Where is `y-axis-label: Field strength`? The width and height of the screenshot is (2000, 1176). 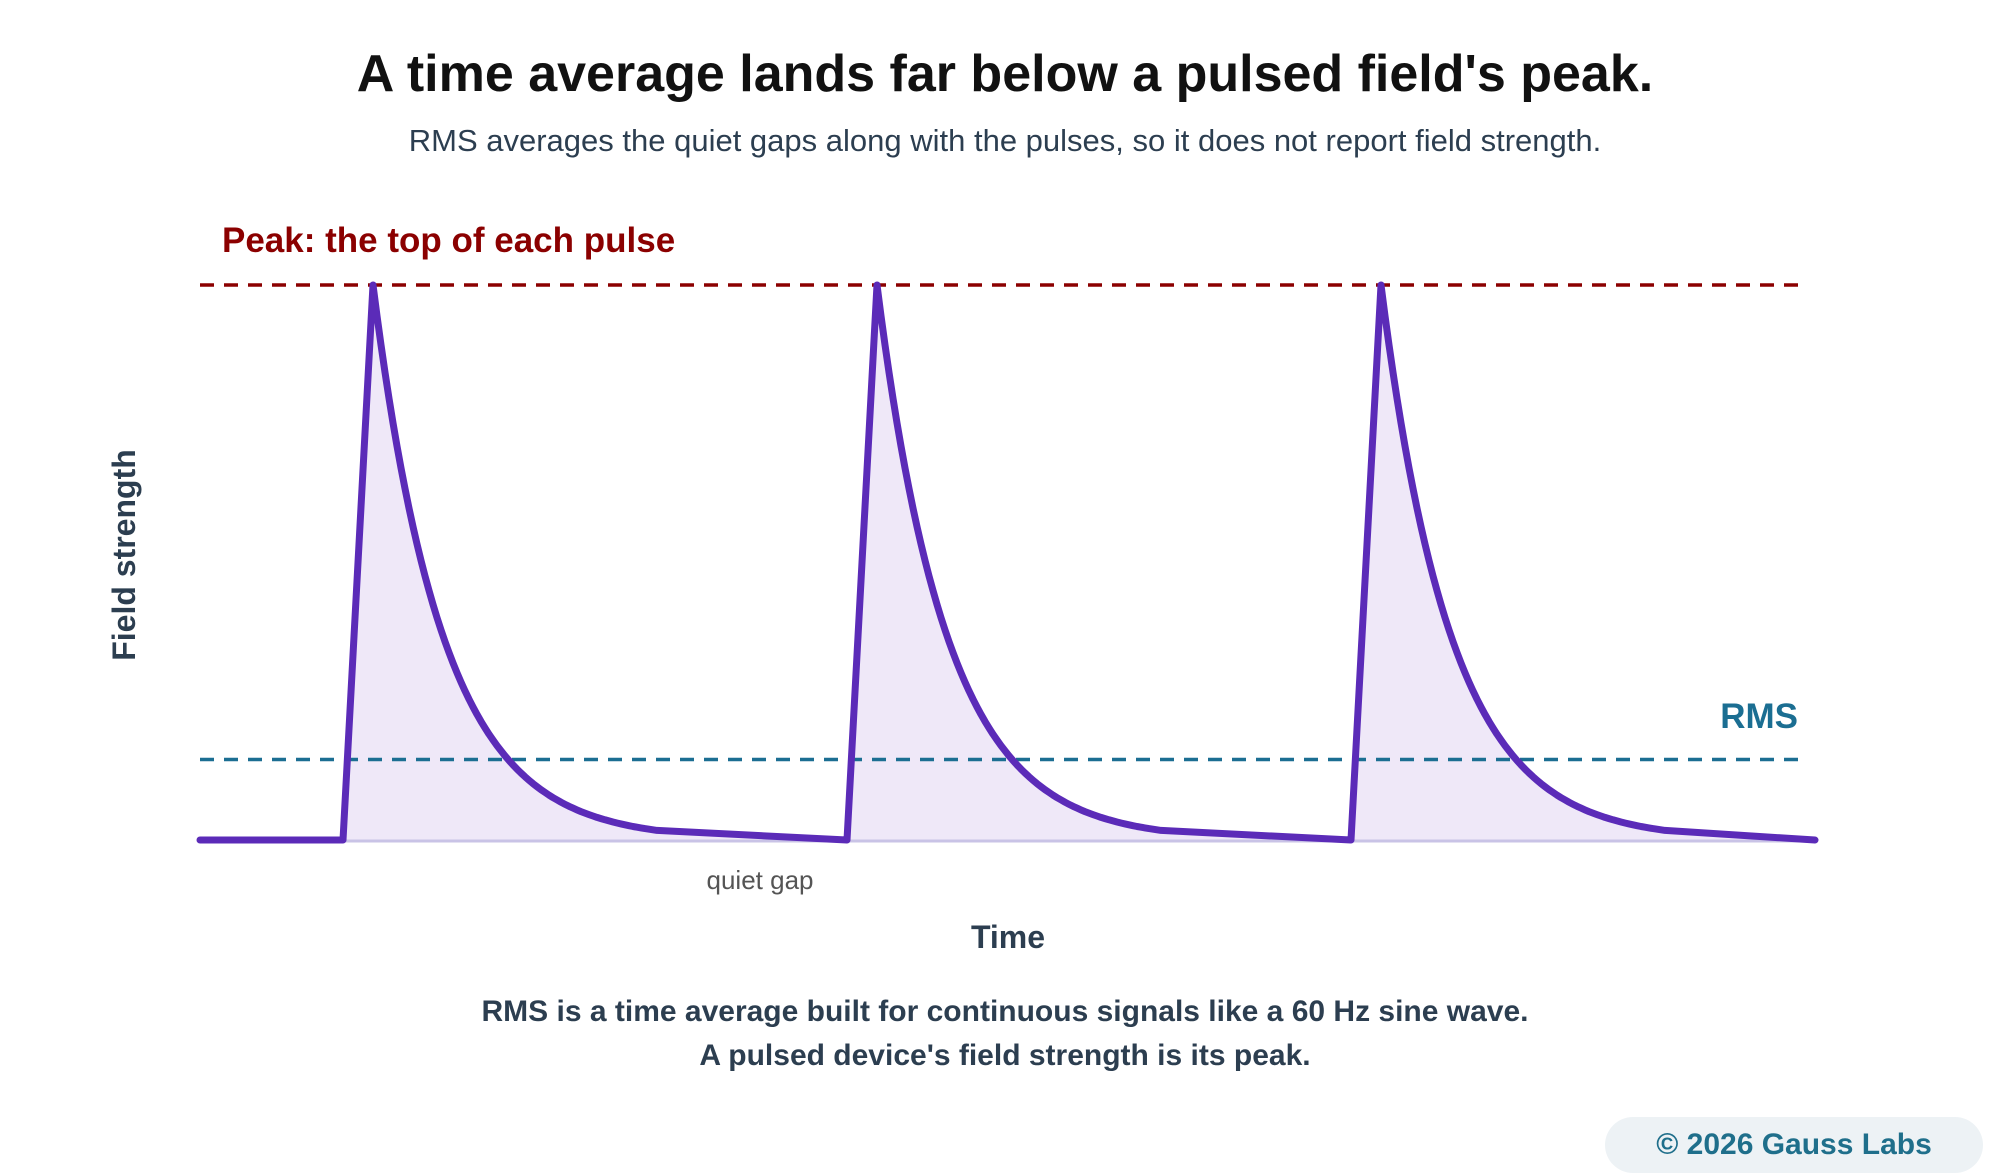 y-axis-label: Field strength is located at coordinates (124, 555).